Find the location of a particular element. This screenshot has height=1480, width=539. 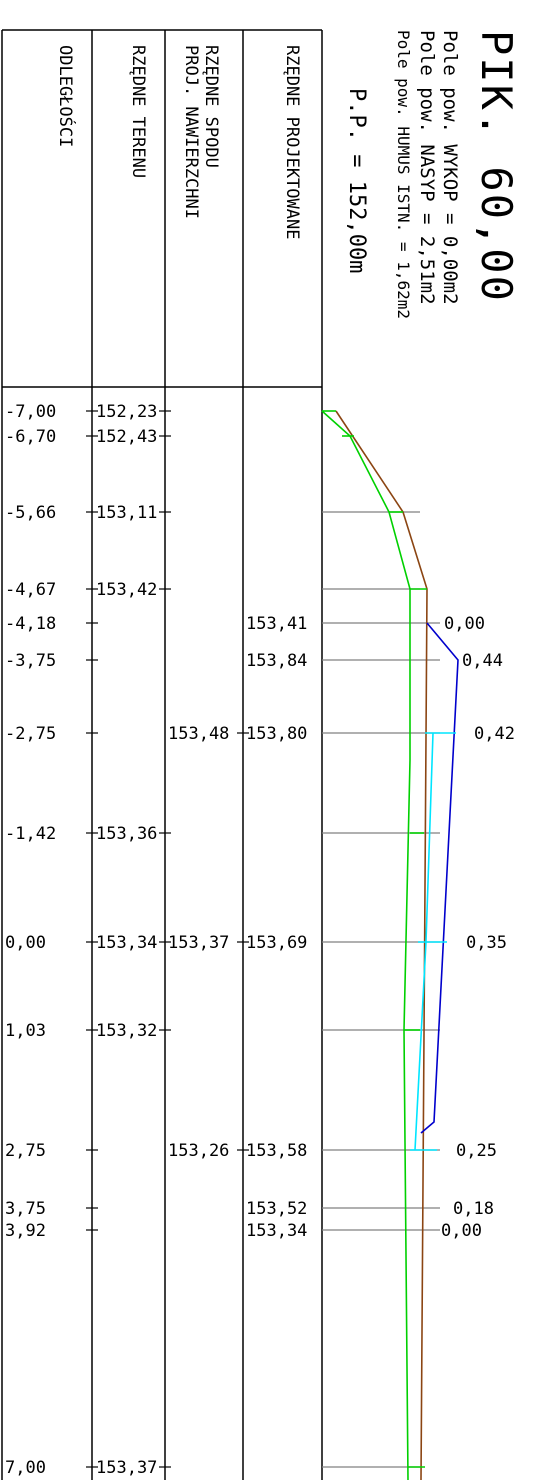

topsoil-line is located at coordinates (366, 945).